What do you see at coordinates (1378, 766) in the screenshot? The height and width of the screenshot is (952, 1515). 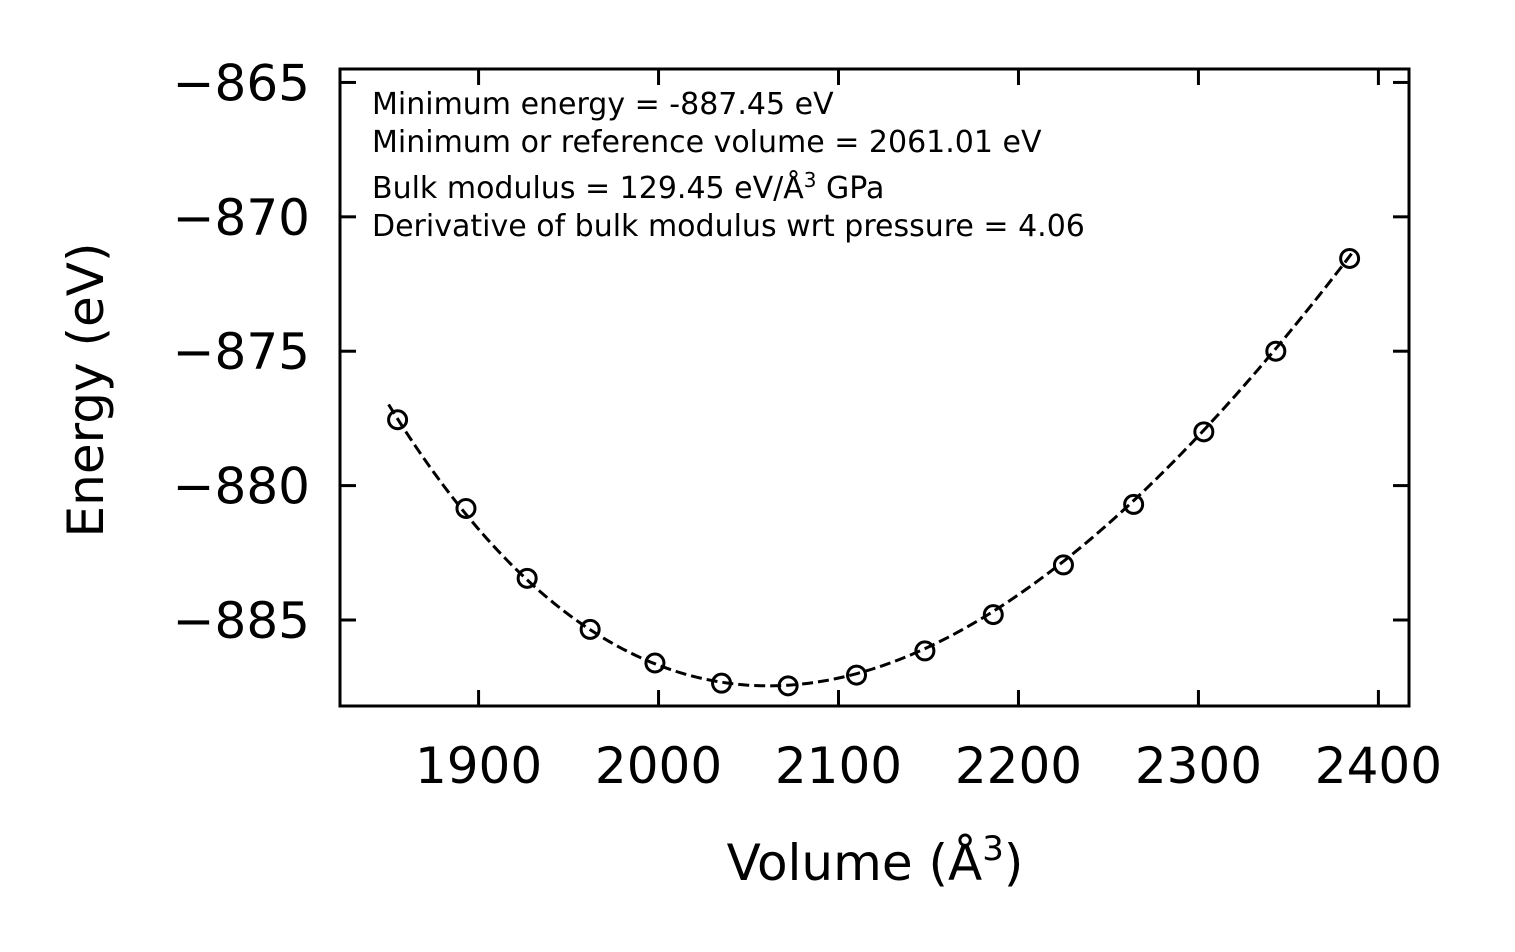 I see `x-tick-label: 2400` at bounding box center [1378, 766].